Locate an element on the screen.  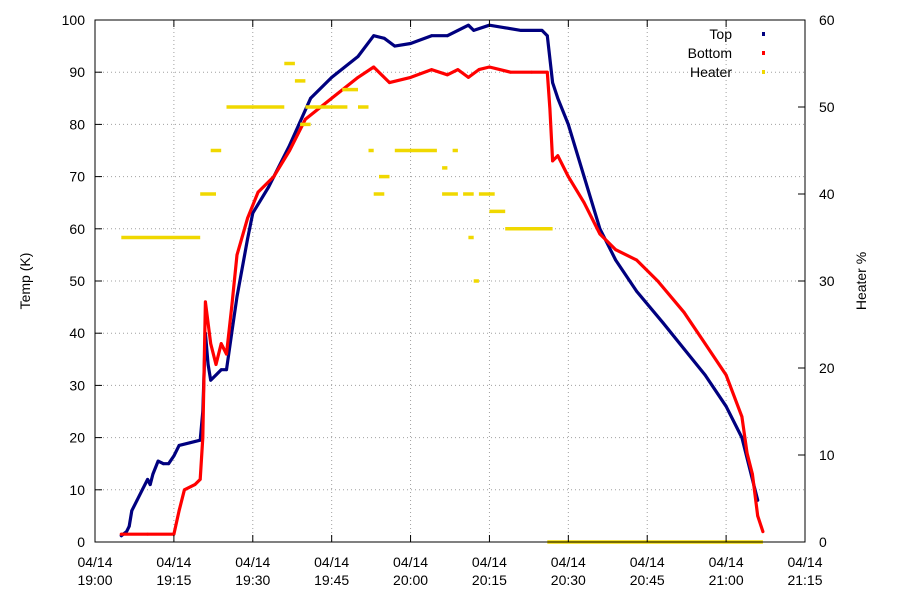
y-tick-label: 50 is located at coordinates (77, 281).